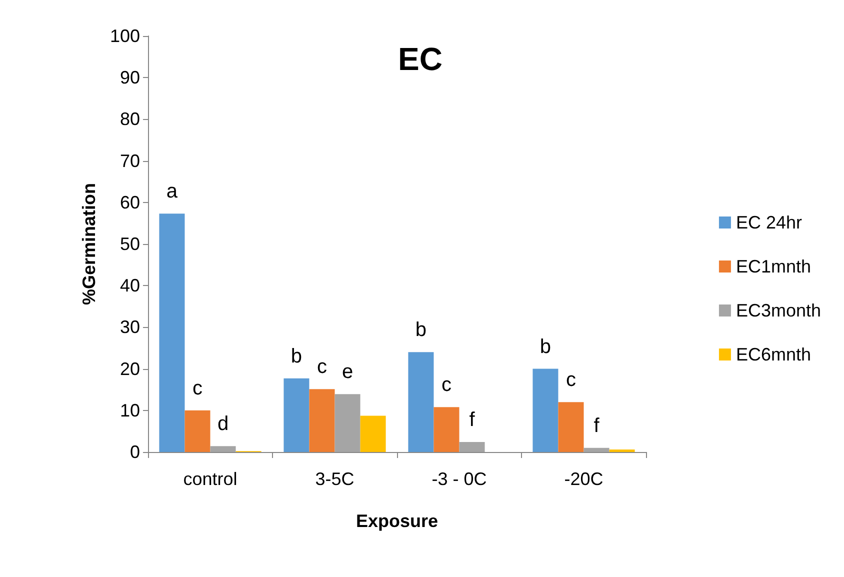 The width and height of the screenshot is (844, 577). I want to click on y-tick-label: 50, so click(130, 244).